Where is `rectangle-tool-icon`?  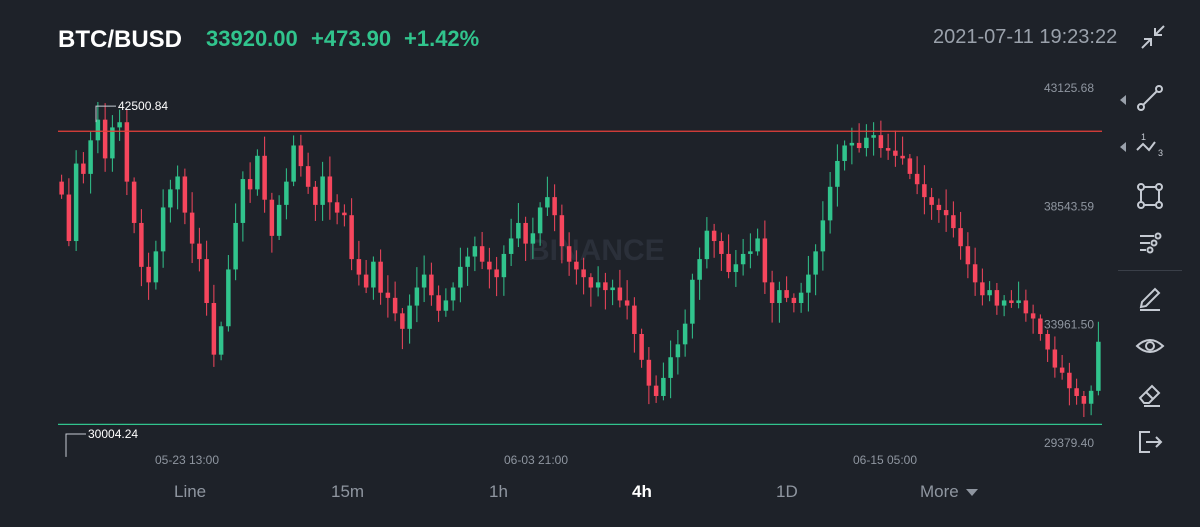 rectangle-tool-icon is located at coordinates (1150, 196).